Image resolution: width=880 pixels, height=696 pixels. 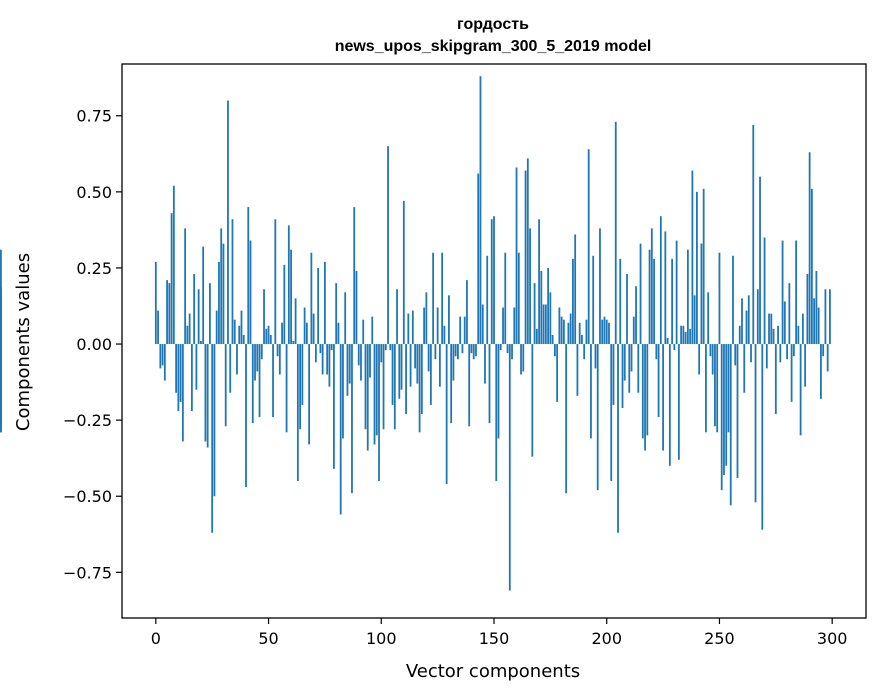 I want to click on x-tick-label: 150, so click(x=494, y=638).